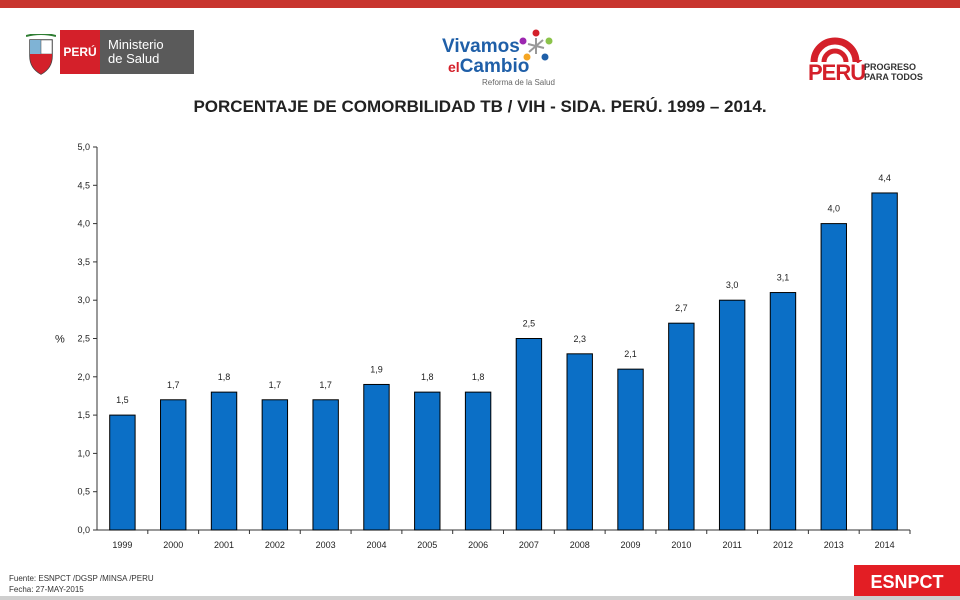 The height and width of the screenshot is (600, 960). What do you see at coordinates (326, 545) in the screenshot?
I see `x-tick-label: 2003` at bounding box center [326, 545].